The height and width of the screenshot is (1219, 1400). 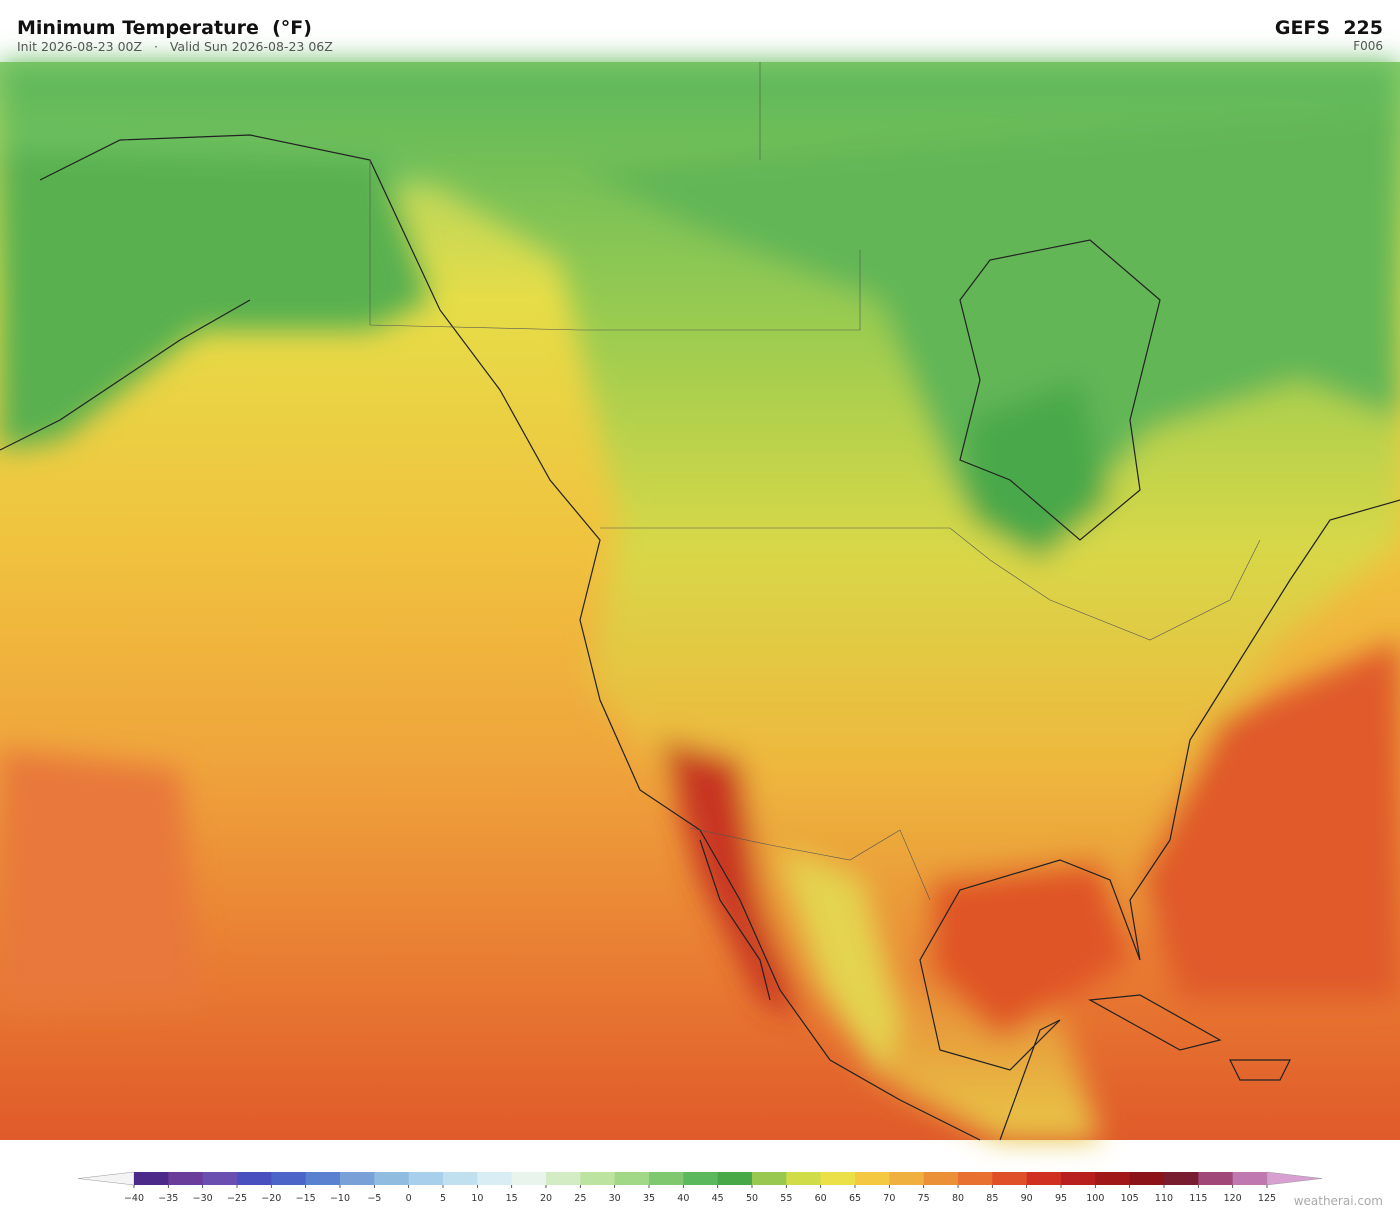 What do you see at coordinates (992, 1198) in the screenshot?
I see `colorbar-tick-label: 85` at bounding box center [992, 1198].